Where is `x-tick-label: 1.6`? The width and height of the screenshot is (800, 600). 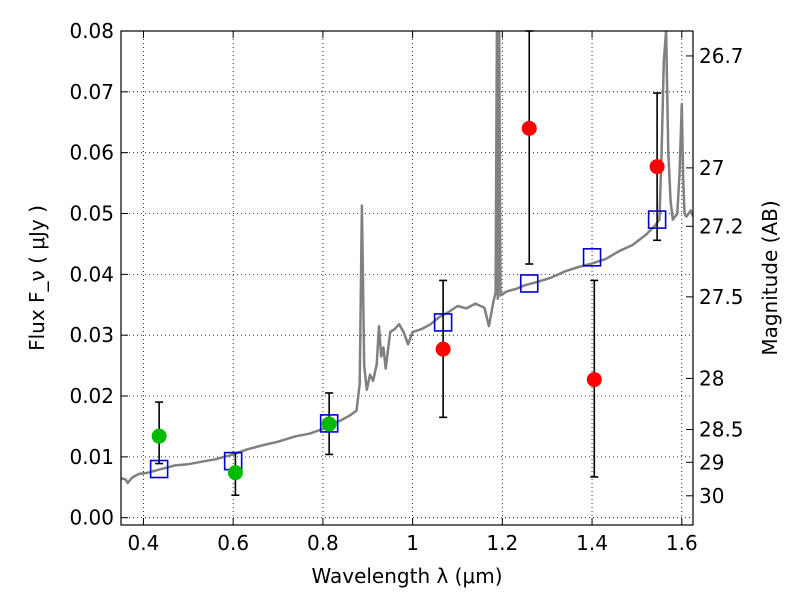
x-tick-label: 1.6 is located at coordinates (682, 543).